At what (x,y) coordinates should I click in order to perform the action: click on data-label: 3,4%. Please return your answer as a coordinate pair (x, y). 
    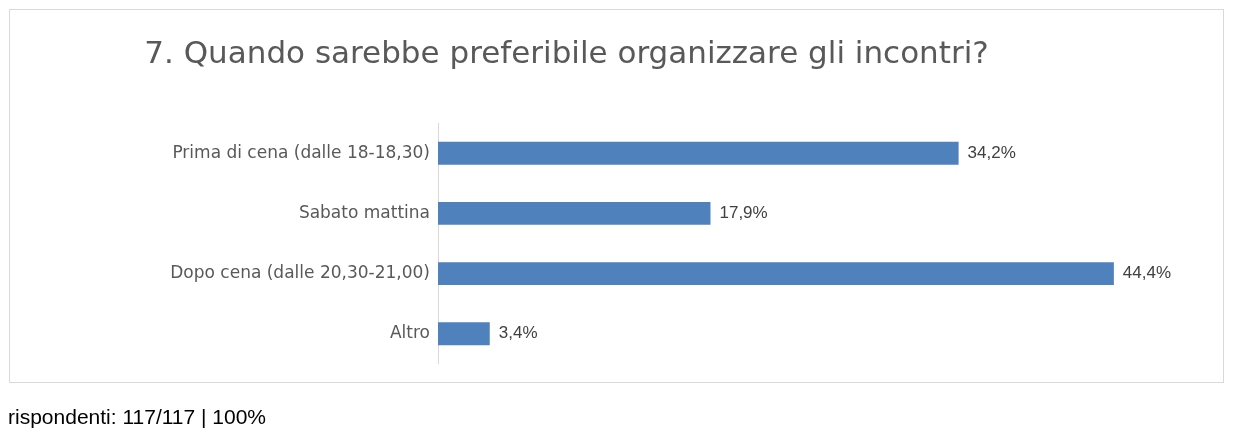
    Looking at the image, I should click on (518, 333).